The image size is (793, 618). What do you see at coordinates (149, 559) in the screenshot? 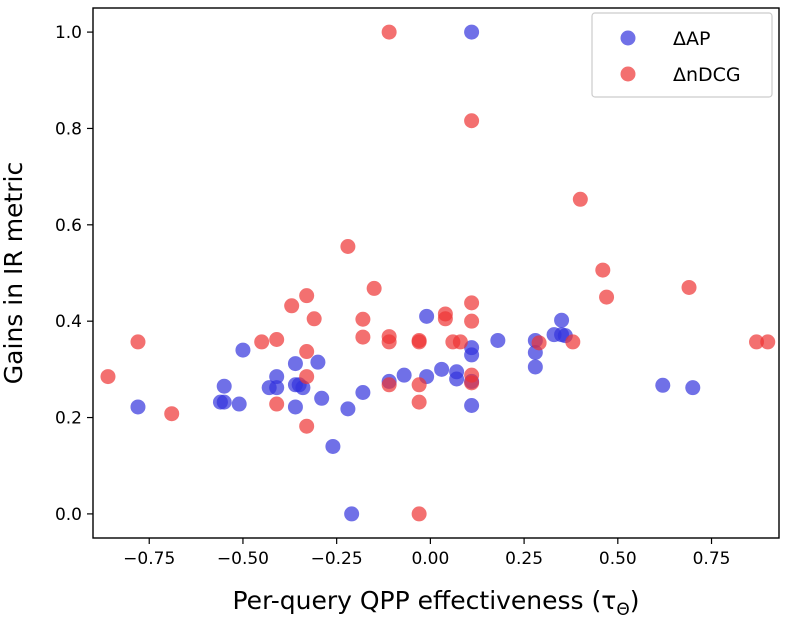
I see `x-tick-label: −0.75` at bounding box center [149, 559].